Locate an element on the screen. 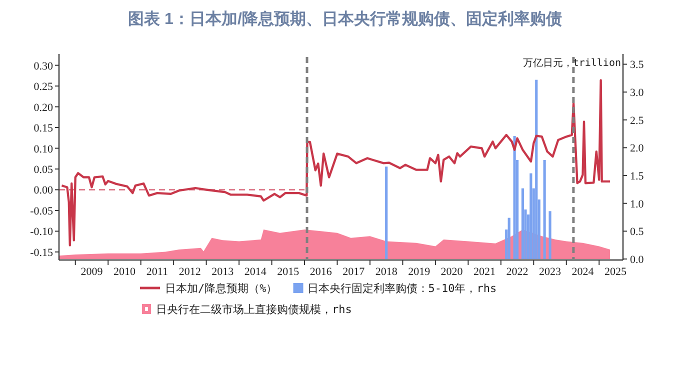 The image size is (690, 376). x-tick-label: 2009 is located at coordinates (92, 272).